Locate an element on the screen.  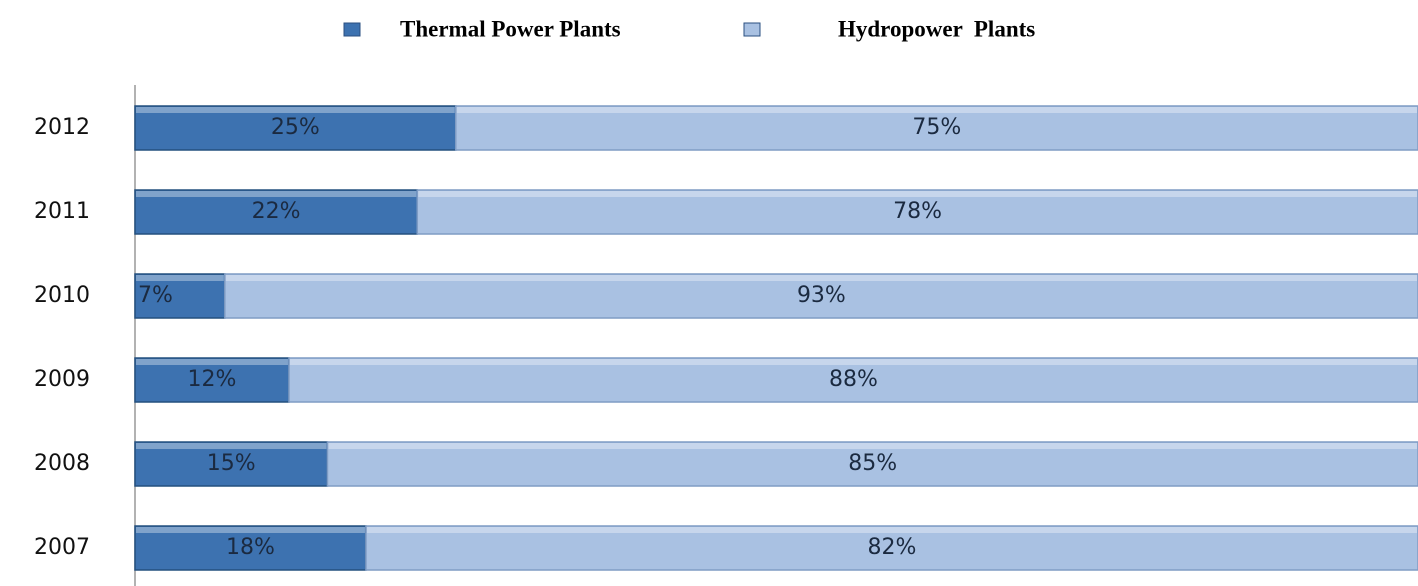
y-tick-label: 2011 is located at coordinates (62, 211).